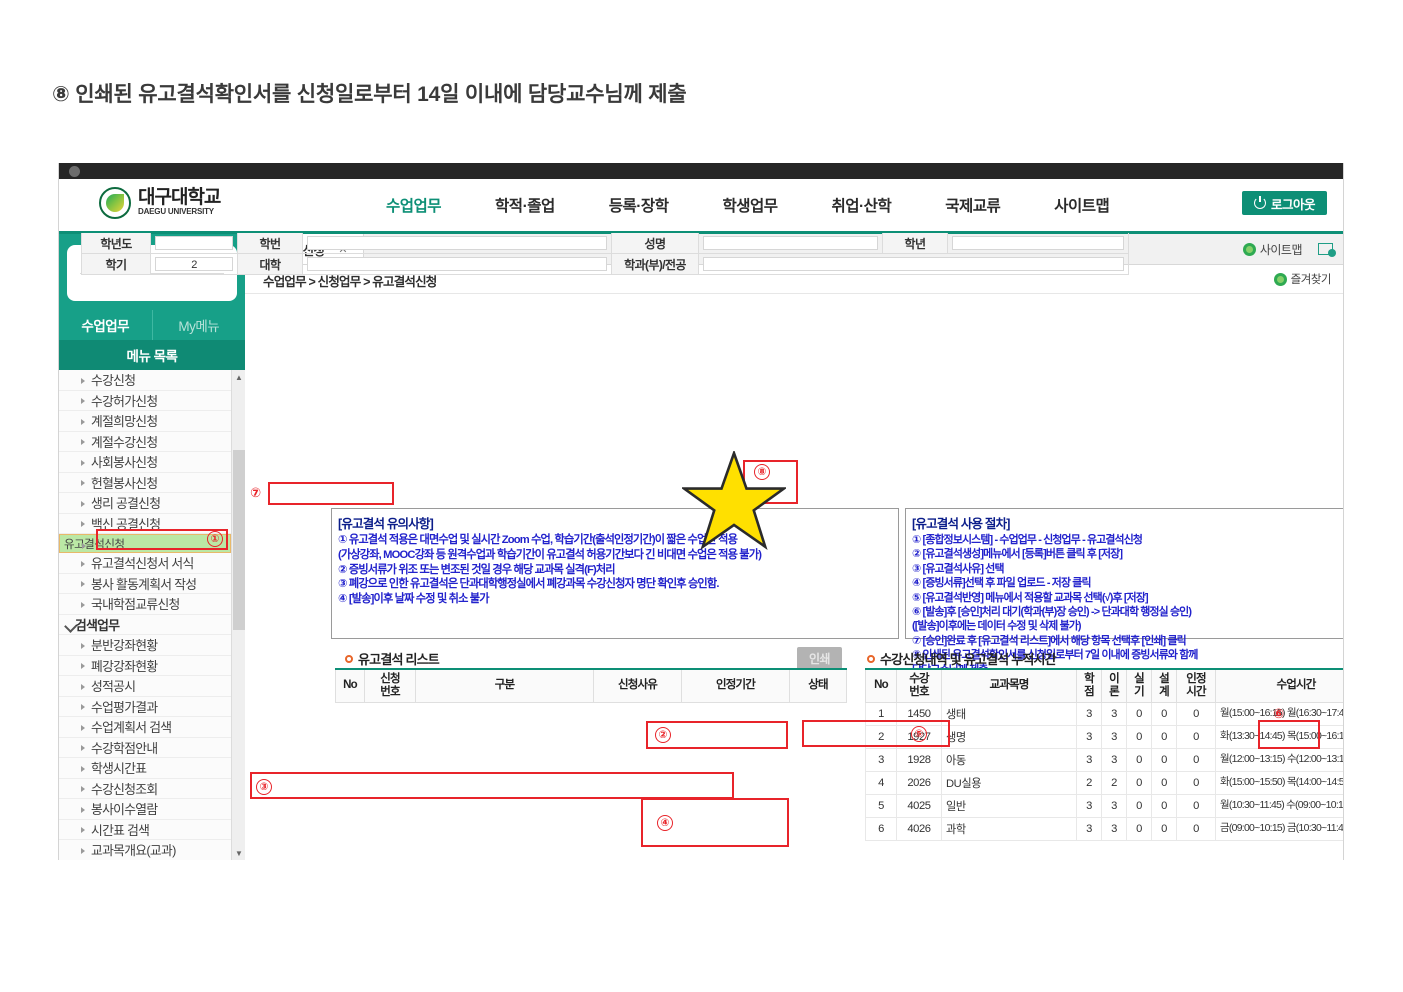 The width and height of the screenshot is (1403, 992). Describe the element at coordinates (145, 543) in the screenshot. I see `sidebar-item-8: 유고결석신청` at that location.